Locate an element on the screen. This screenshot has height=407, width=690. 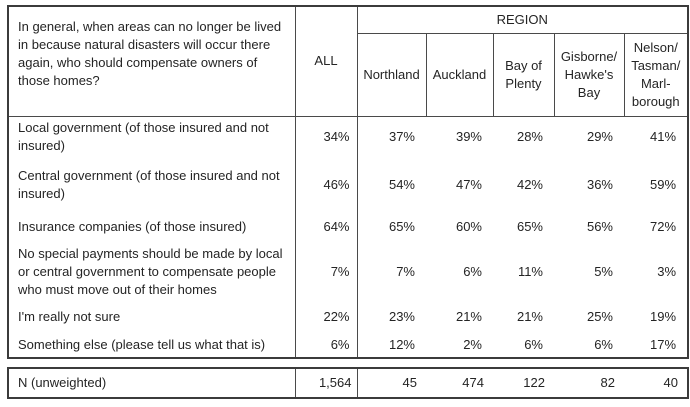
region-value-cell: 39% is located at coordinates (468, 137).